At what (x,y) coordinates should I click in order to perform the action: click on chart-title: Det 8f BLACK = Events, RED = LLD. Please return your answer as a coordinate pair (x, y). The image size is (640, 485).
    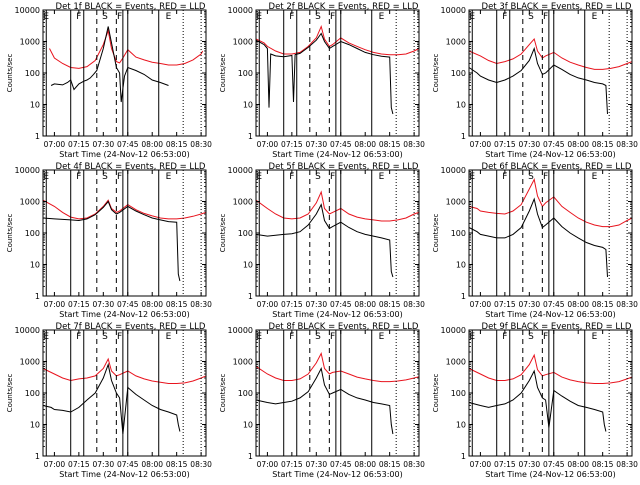
    Looking at the image, I should click on (344, 327).